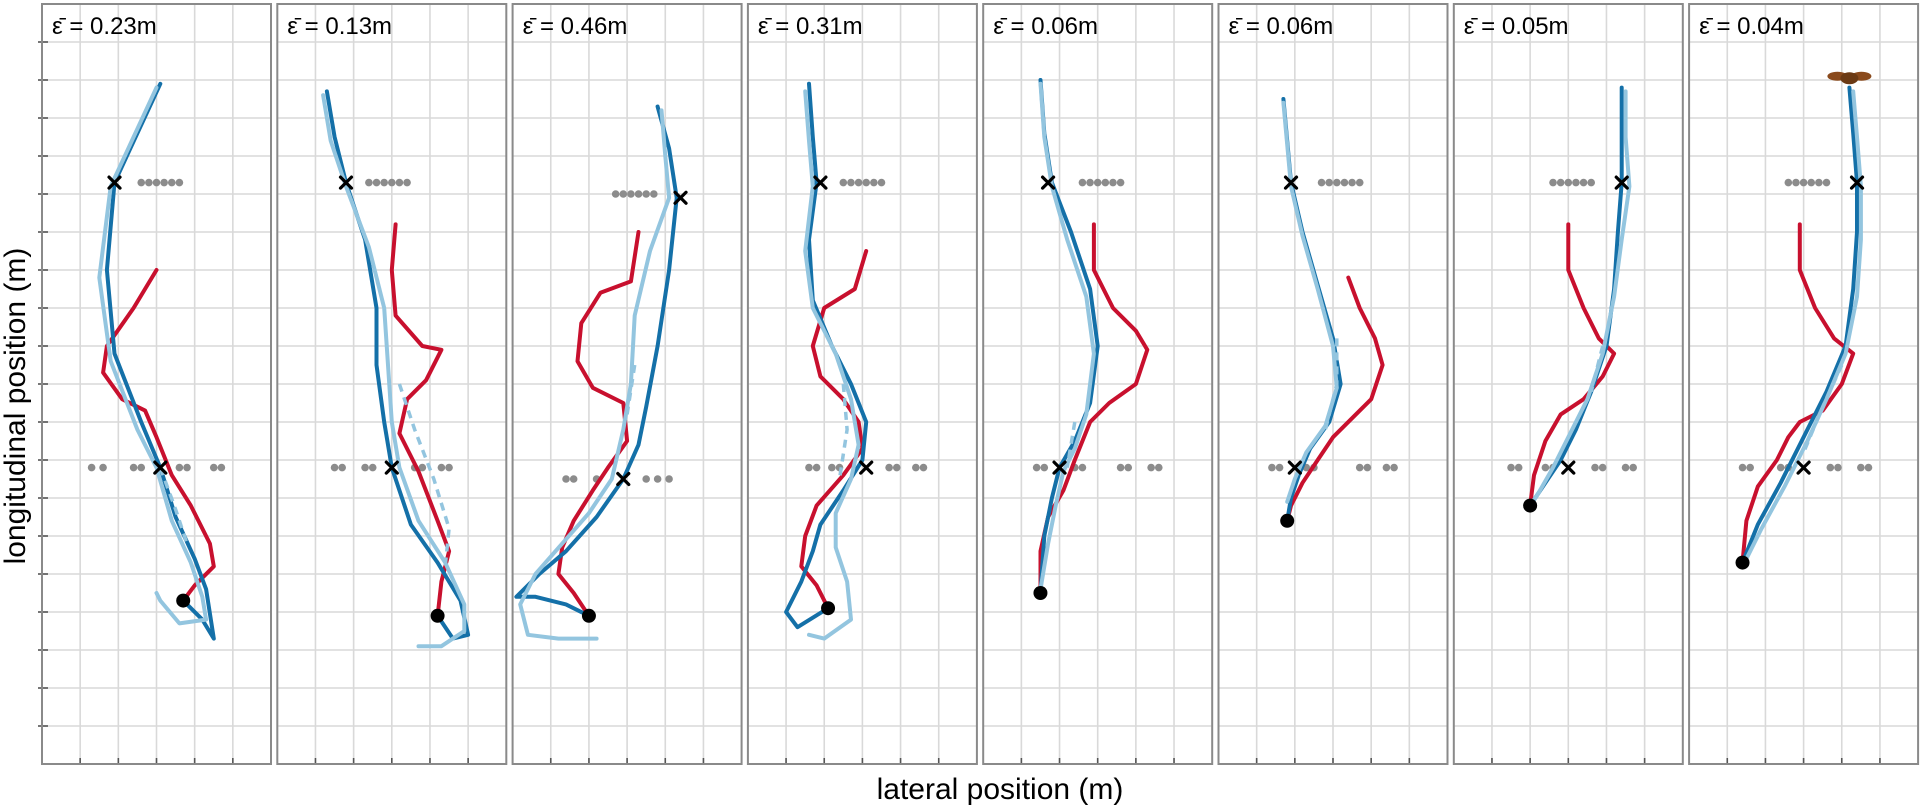 The image size is (1920, 812). I want to click on panel-error-label: ε̄ = 0.06m, so click(1281, 26).